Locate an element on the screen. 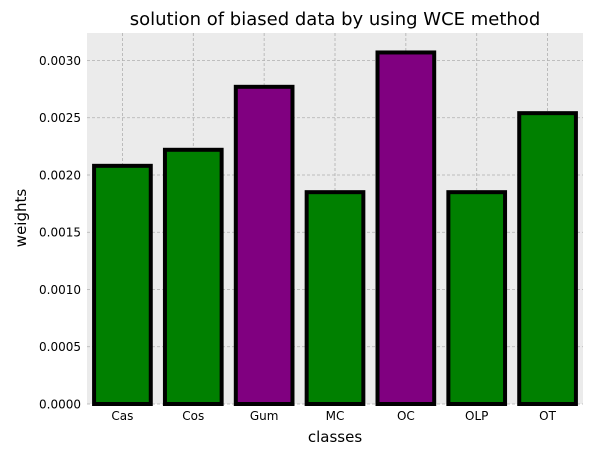  bar-gum is located at coordinates (264, 245).